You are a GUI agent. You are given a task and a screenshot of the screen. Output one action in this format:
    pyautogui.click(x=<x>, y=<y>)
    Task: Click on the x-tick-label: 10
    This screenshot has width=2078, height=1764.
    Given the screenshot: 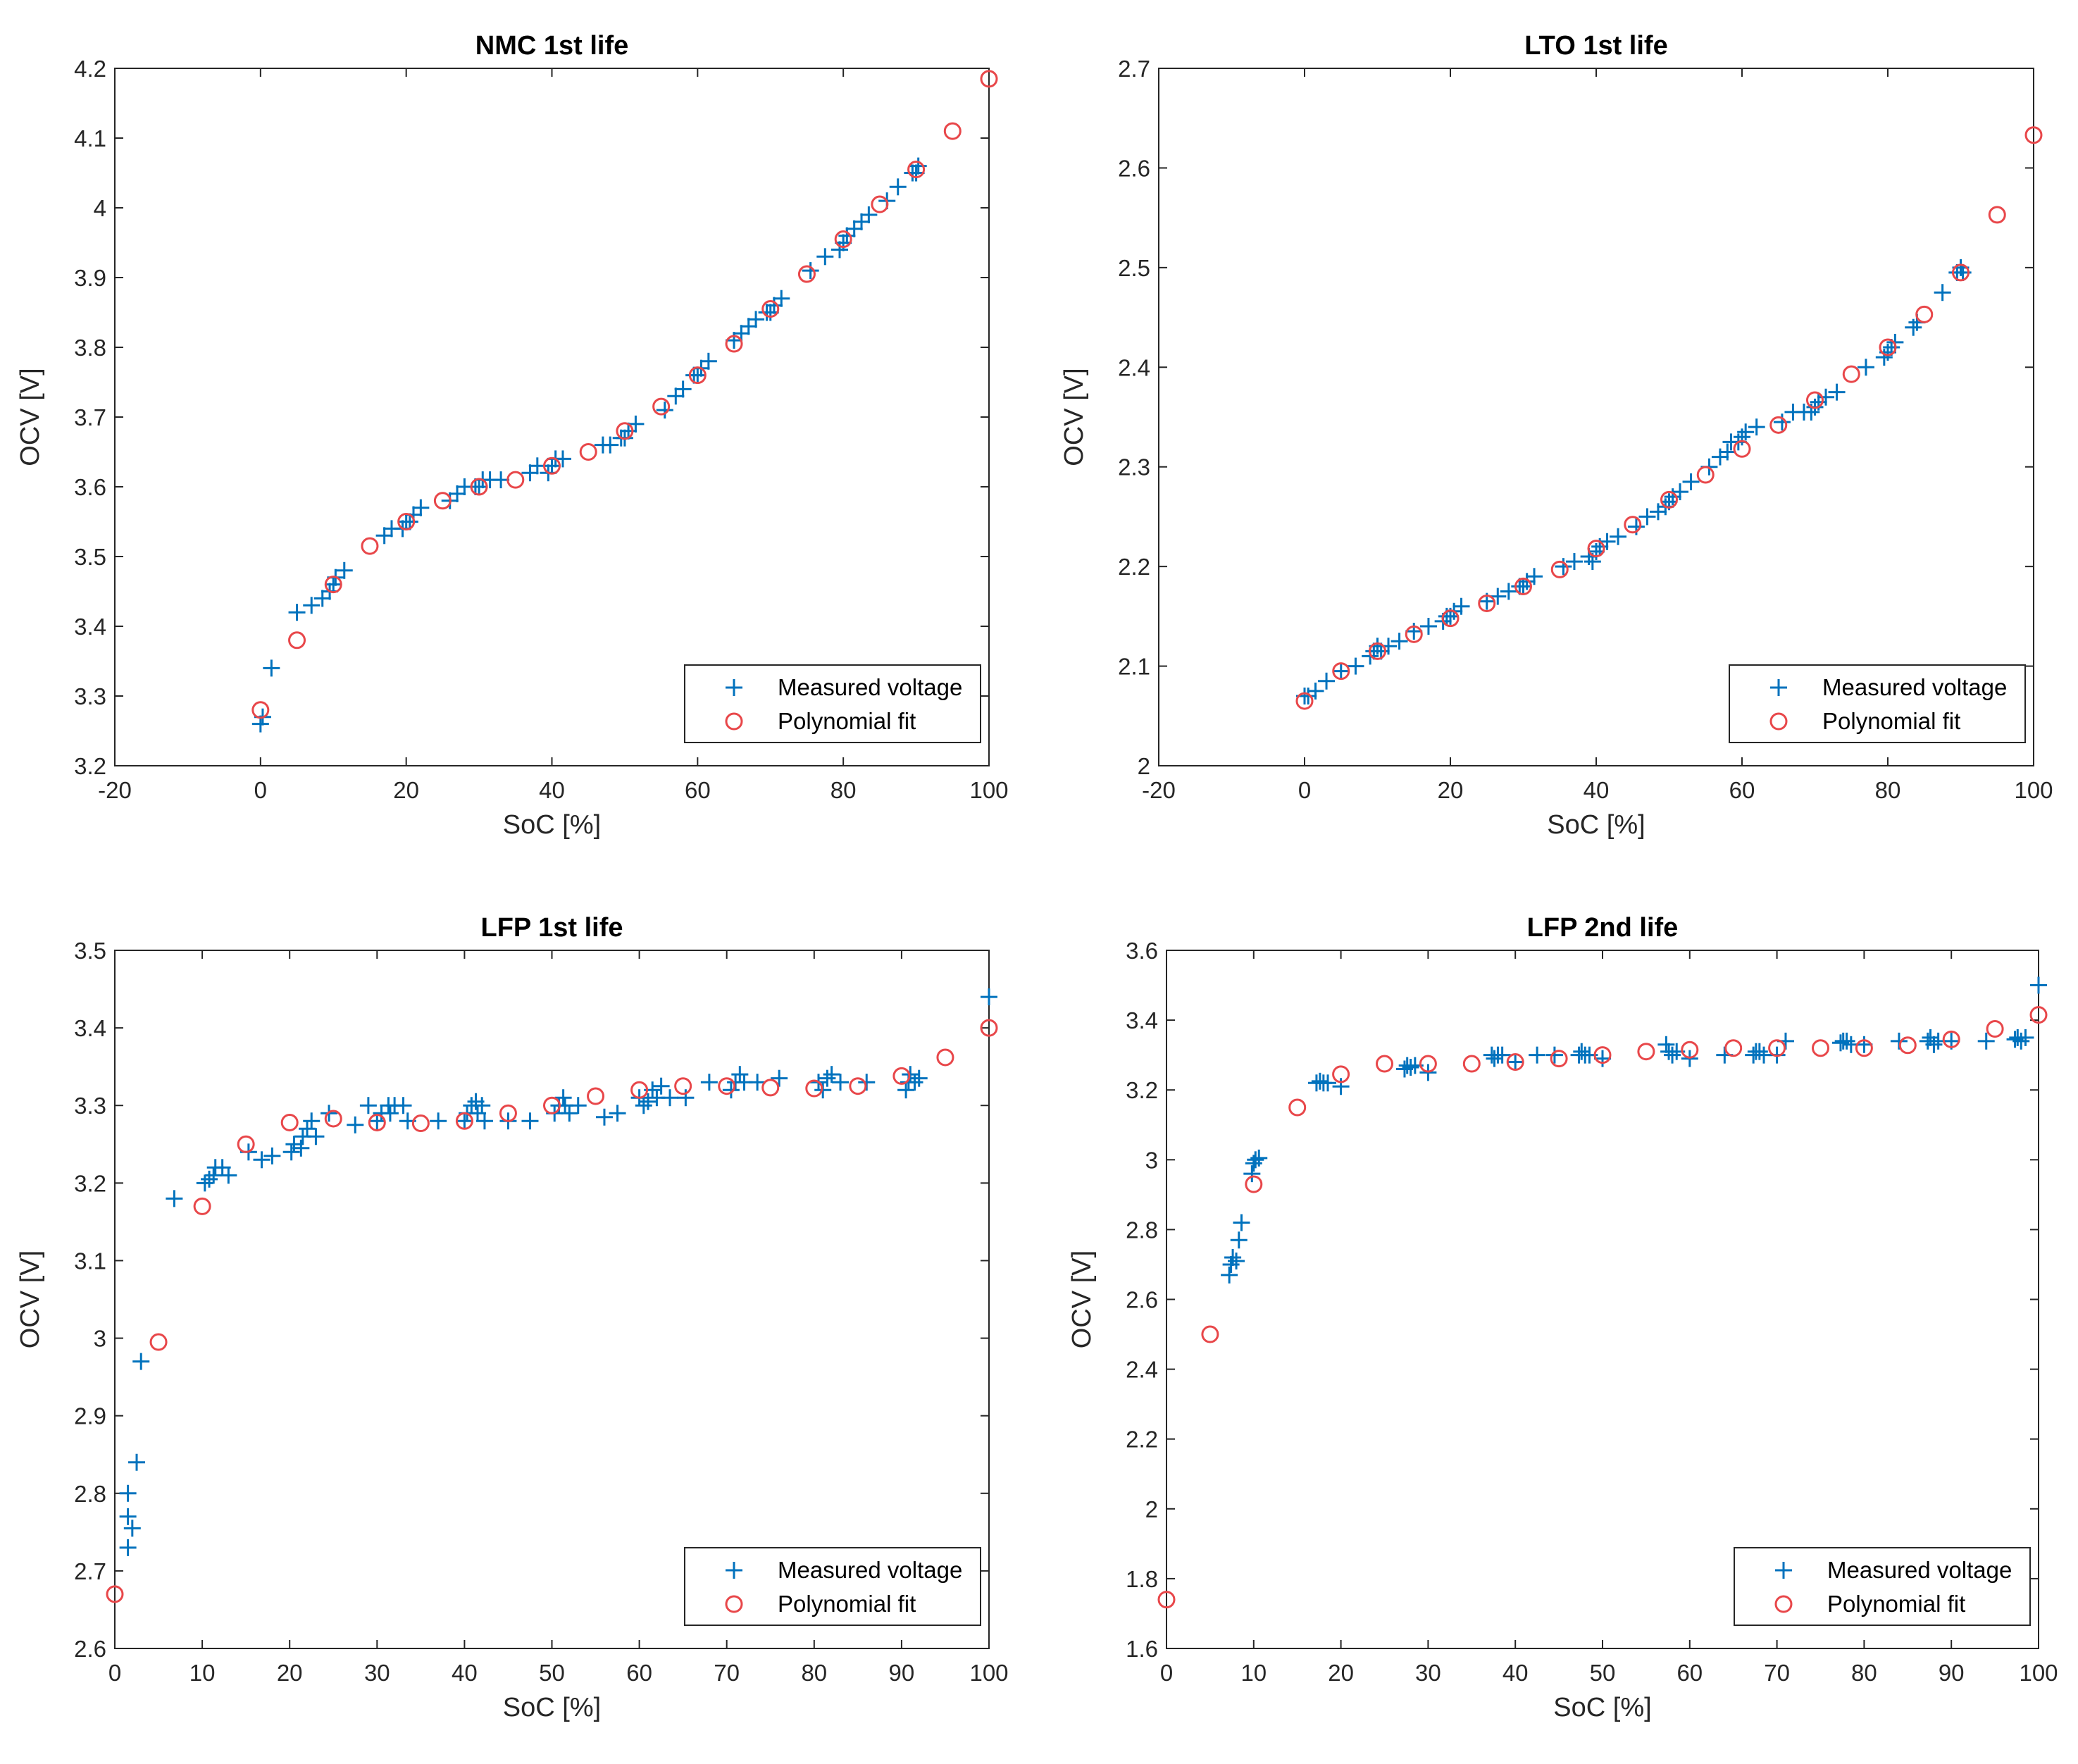 What is the action you would take?
    pyautogui.click(x=1253, y=1673)
    